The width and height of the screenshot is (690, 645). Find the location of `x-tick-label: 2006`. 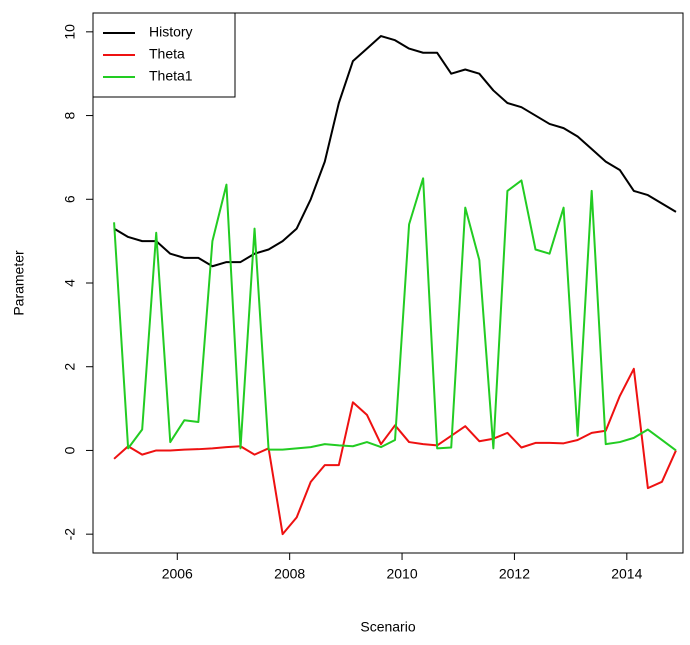

x-tick-label: 2006 is located at coordinates (177, 574).